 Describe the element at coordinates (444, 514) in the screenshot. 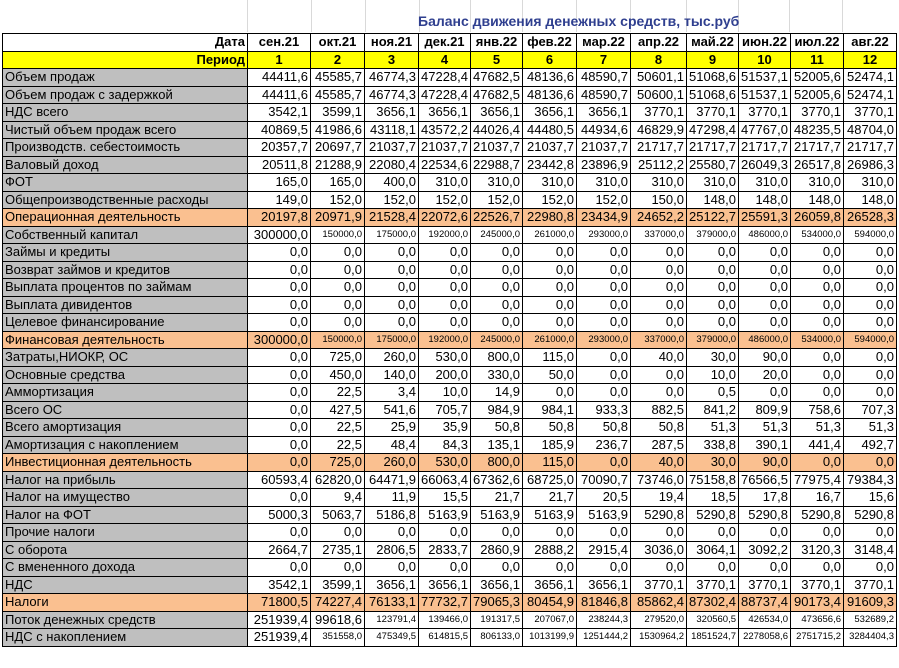

I see `value-cell: 5163,9` at that location.